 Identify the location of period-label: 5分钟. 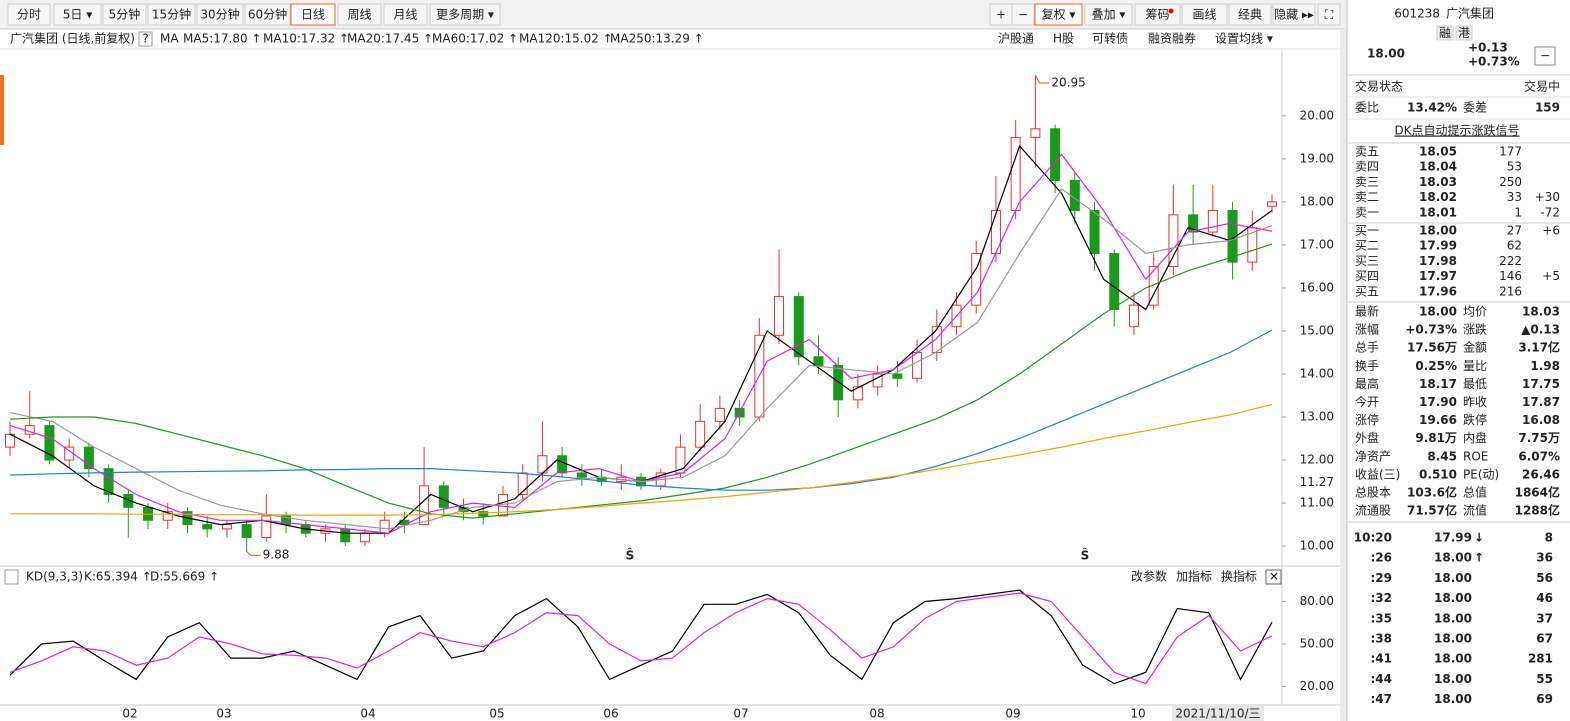
(125, 14).